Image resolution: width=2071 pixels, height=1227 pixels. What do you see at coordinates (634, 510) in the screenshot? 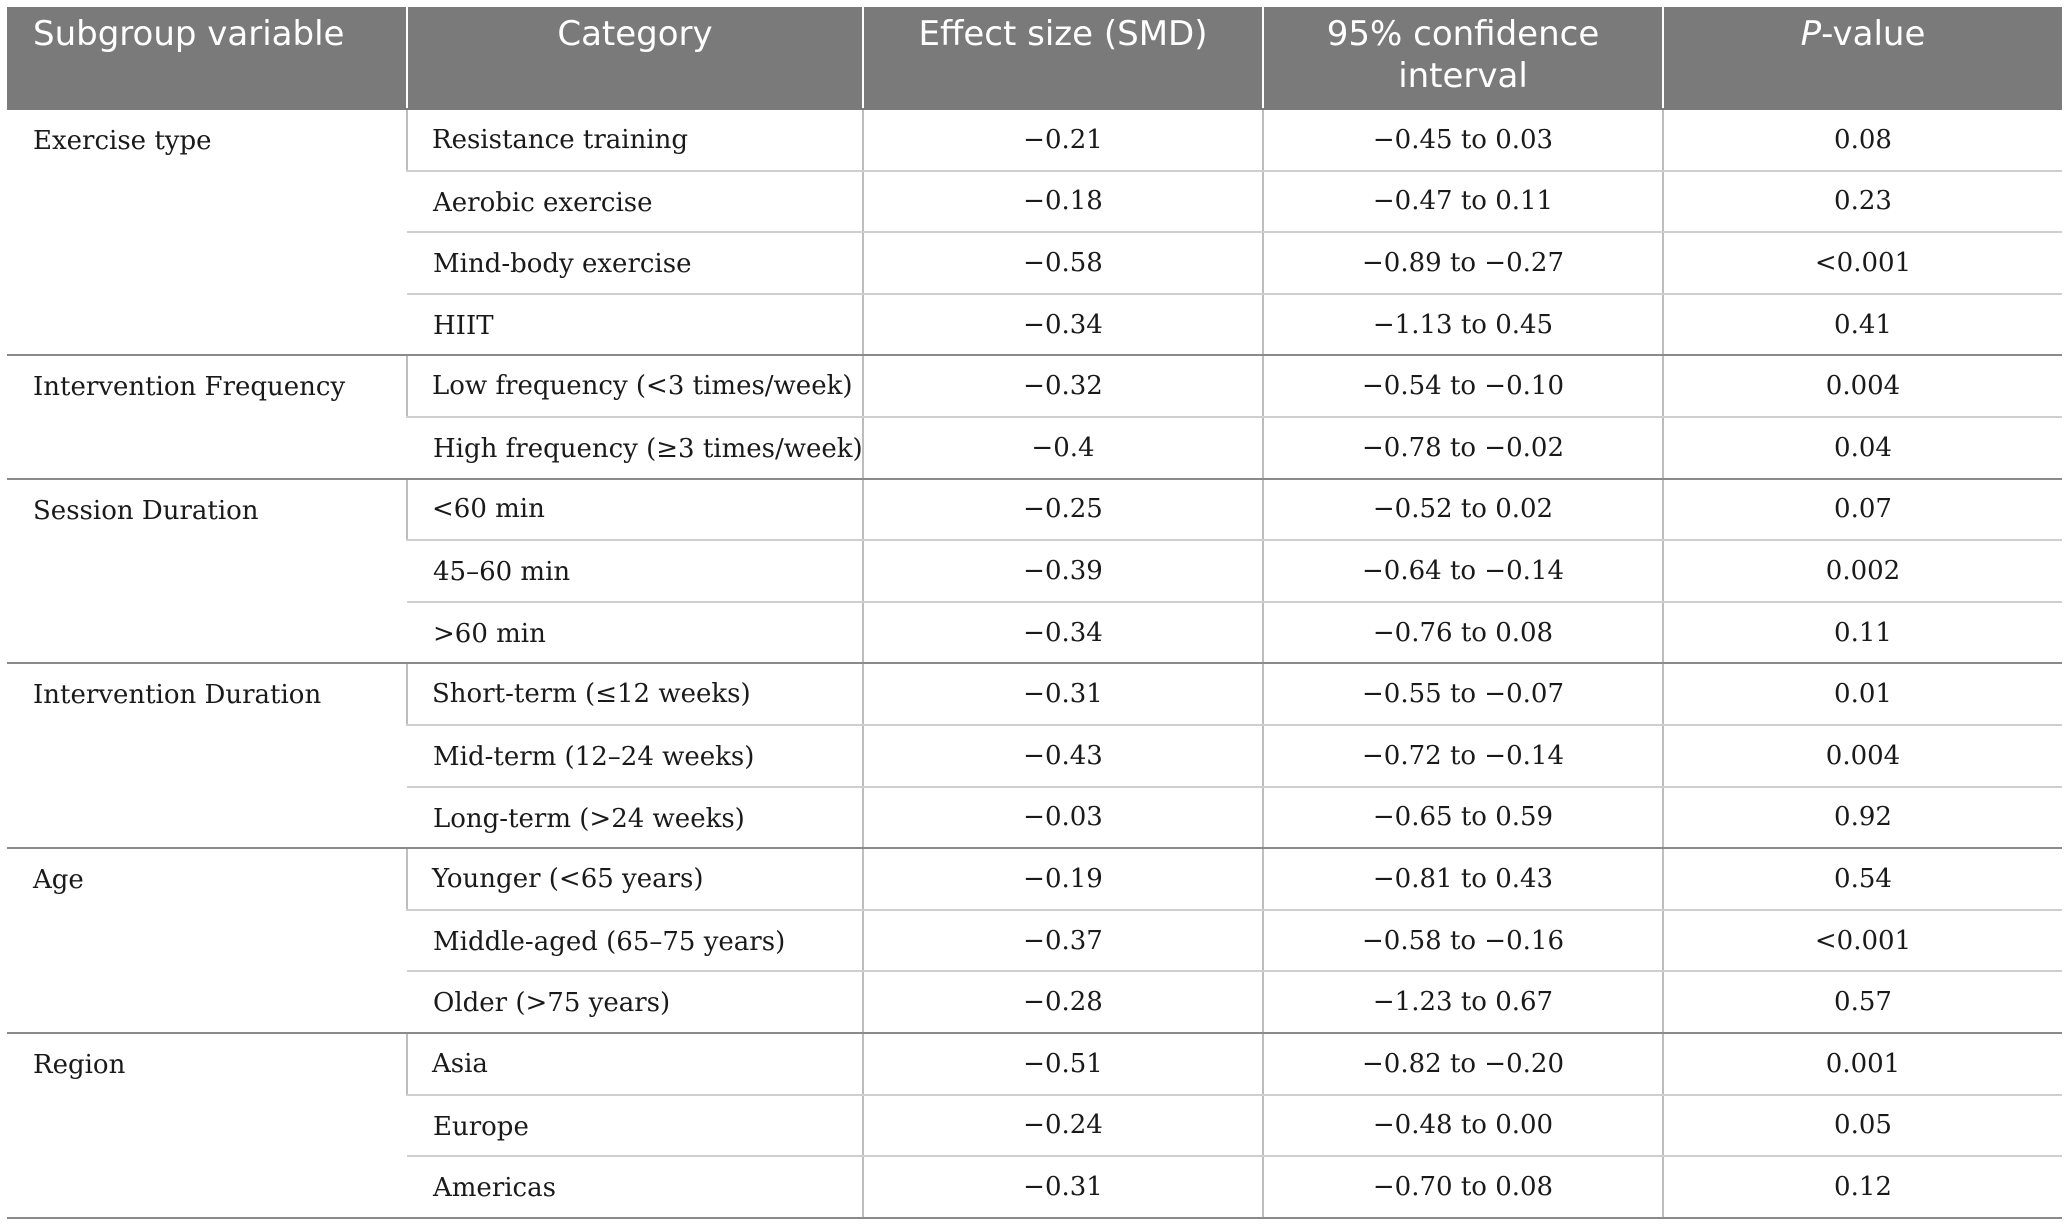
I see `category-cell: <60 min` at bounding box center [634, 510].